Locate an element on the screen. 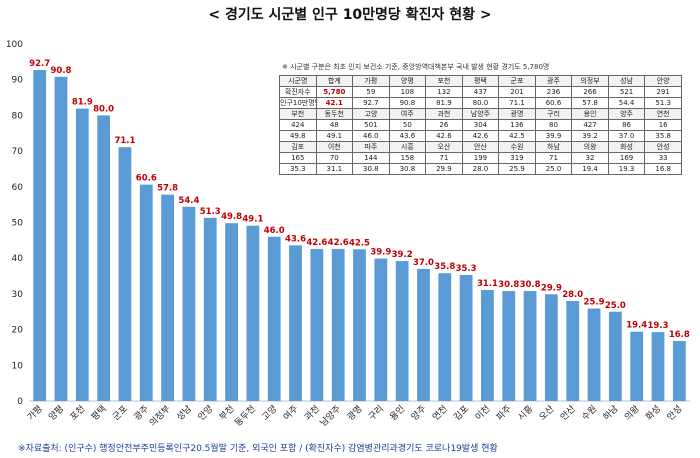  table-cell: 연천 is located at coordinates (663, 114).